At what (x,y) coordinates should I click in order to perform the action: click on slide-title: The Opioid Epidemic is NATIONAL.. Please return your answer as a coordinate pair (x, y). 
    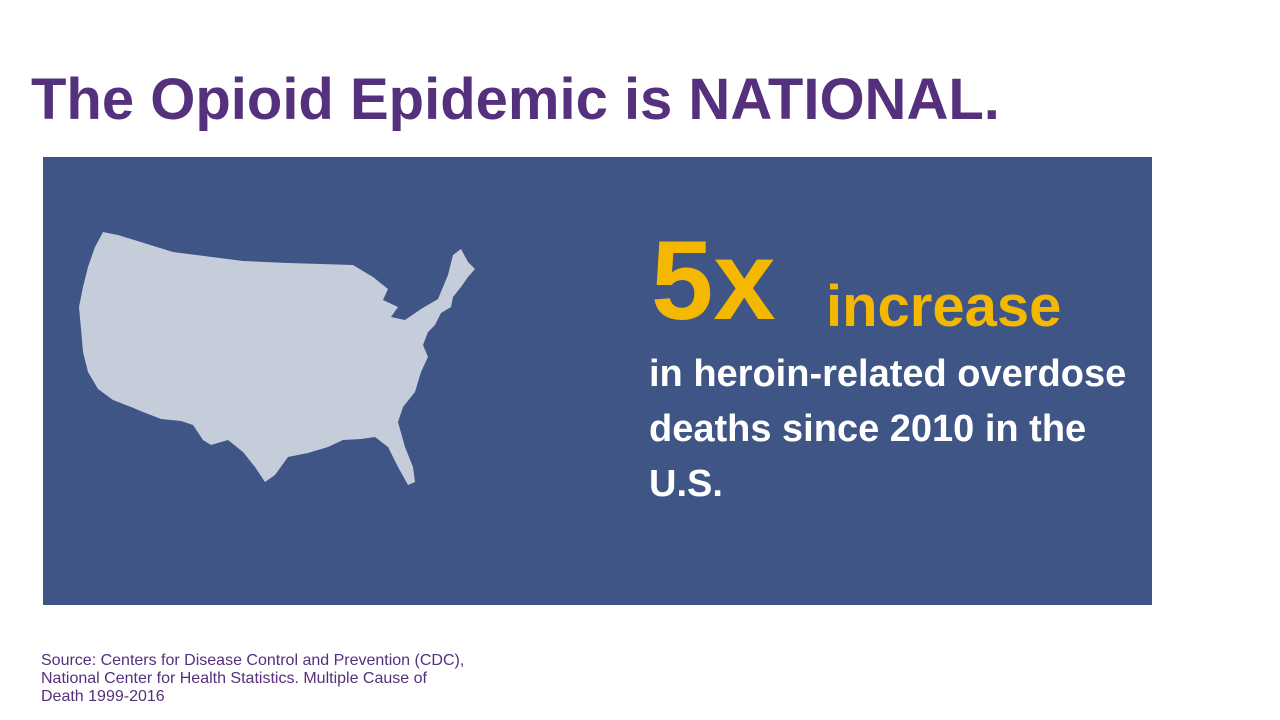
    Looking at the image, I should click on (515, 99).